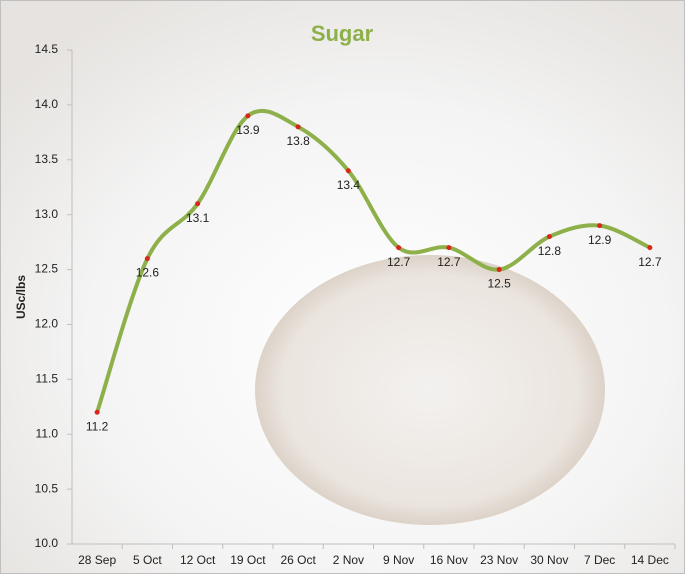 The height and width of the screenshot is (574, 685). What do you see at coordinates (600, 240) in the screenshot?
I see `data-label: 12.9` at bounding box center [600, 240].